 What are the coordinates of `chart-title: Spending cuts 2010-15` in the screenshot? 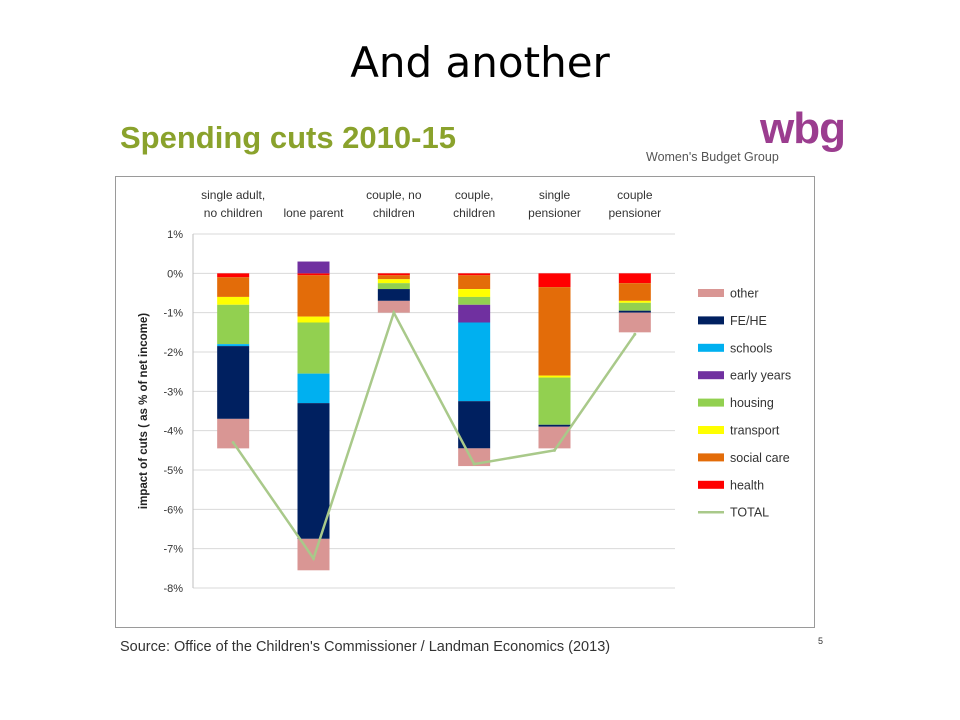 It's located at (288, 137).